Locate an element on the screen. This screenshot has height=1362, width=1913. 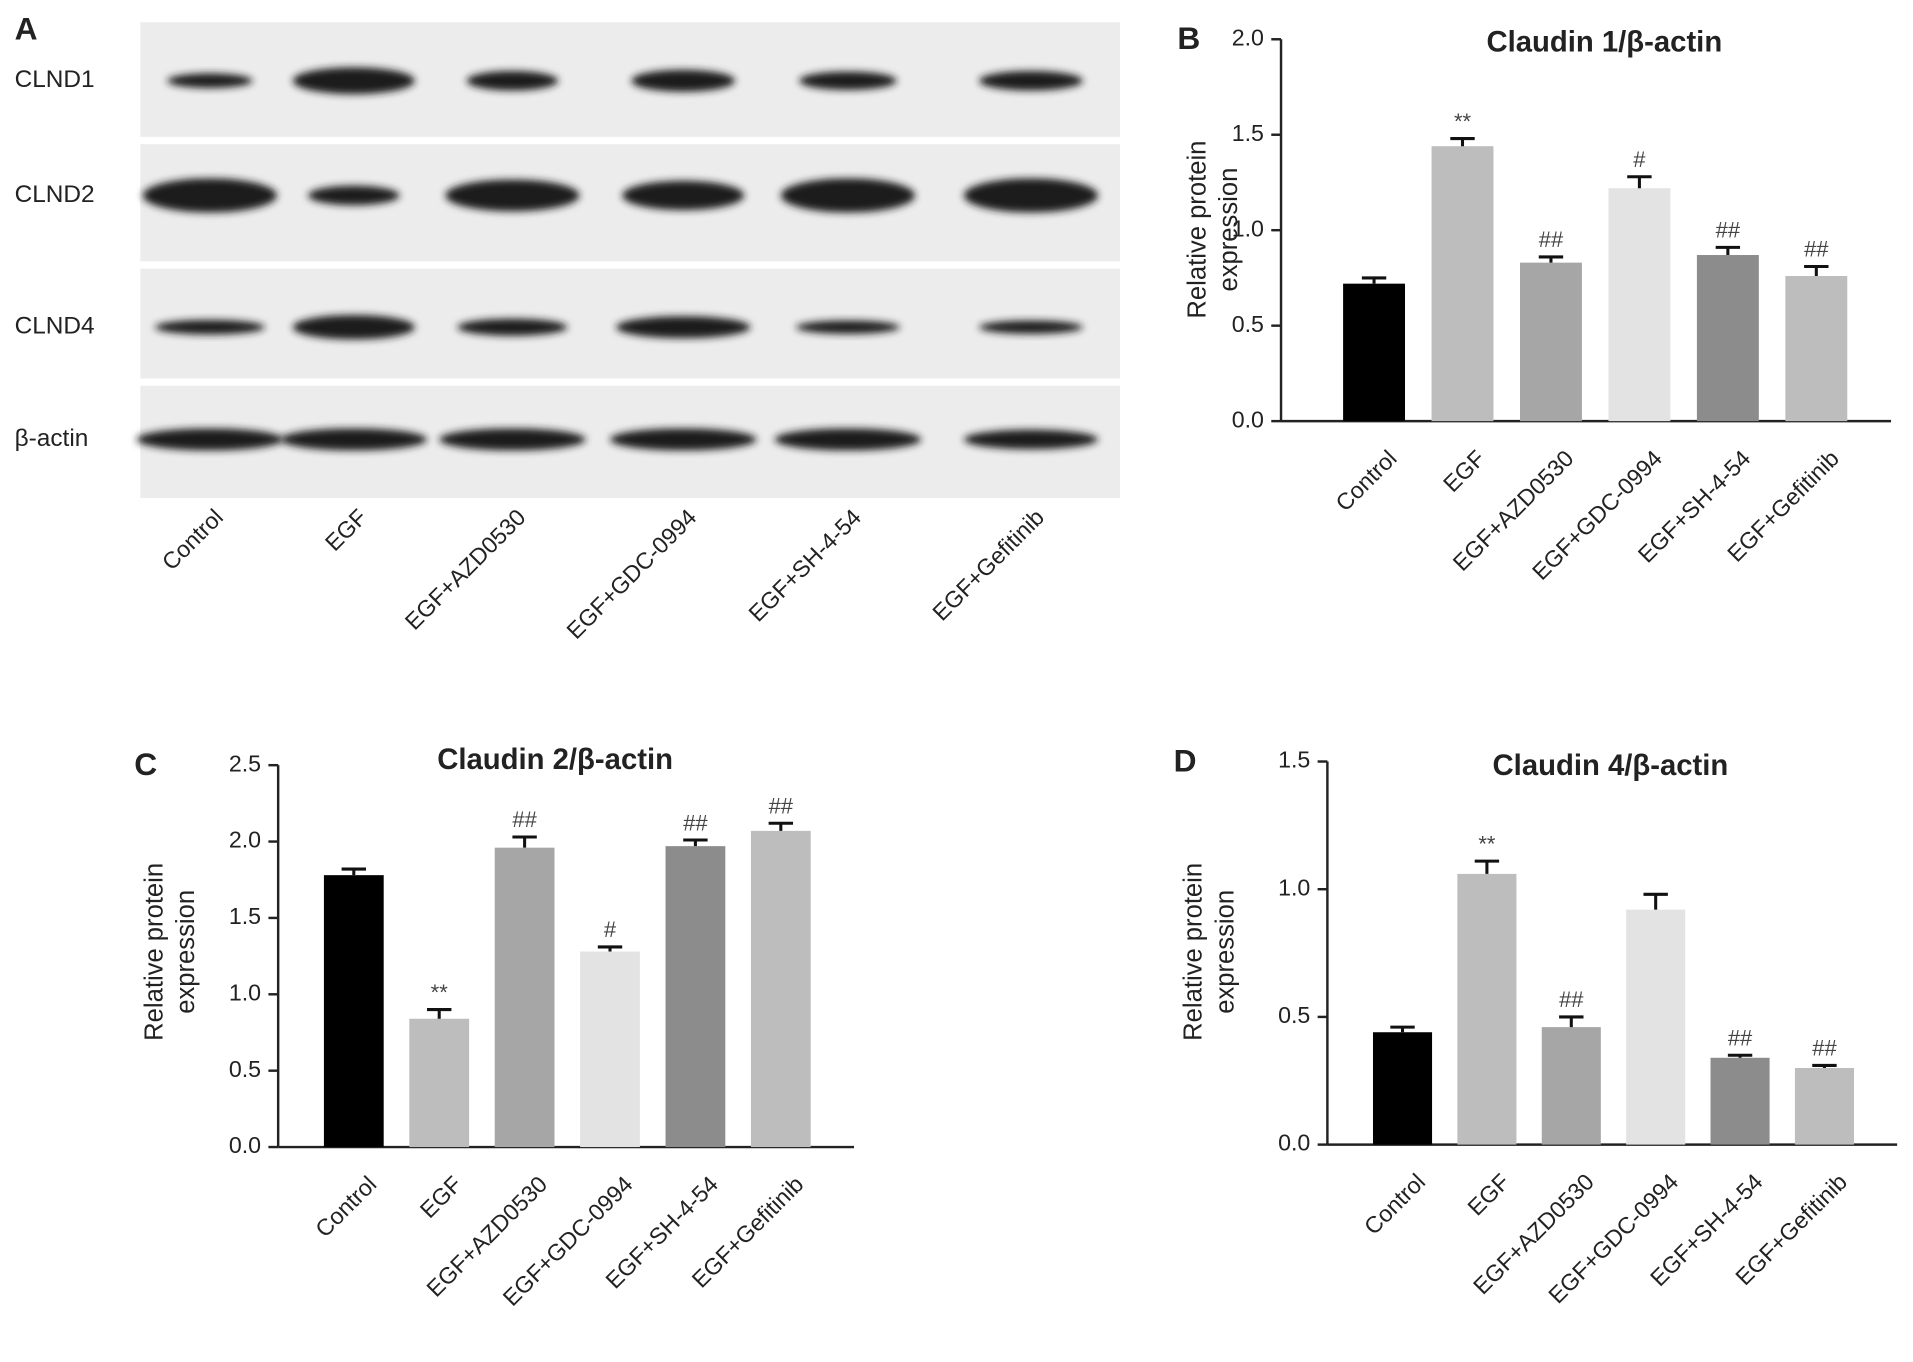
blot-lane-label: EGF+SH-4-54 is located at coordinates (804, 565).